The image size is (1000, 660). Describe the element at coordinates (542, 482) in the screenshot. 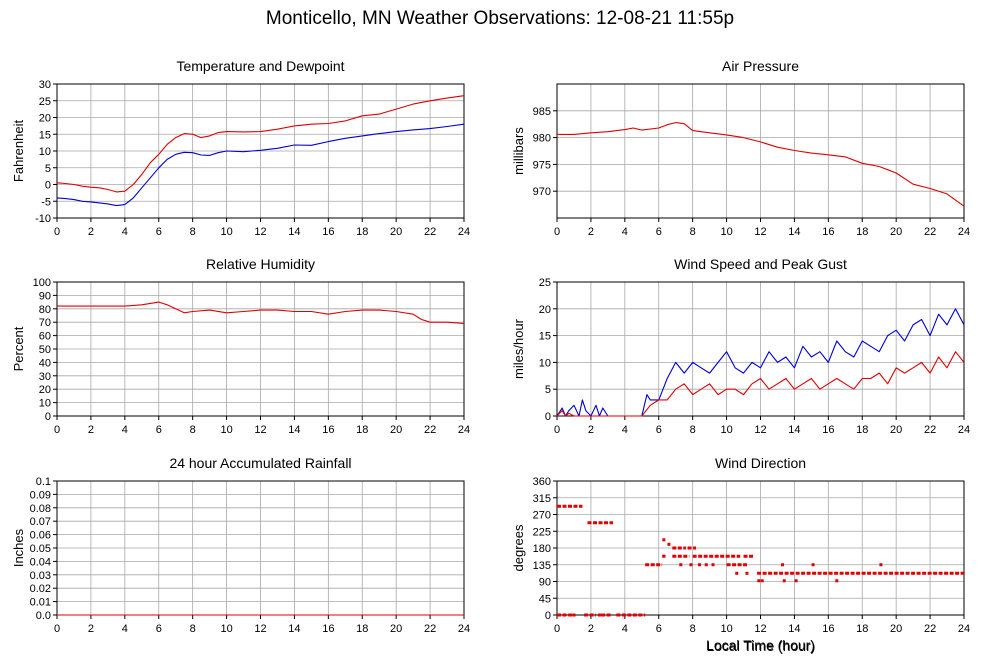

I see `y-tick-label: 360` at that location.